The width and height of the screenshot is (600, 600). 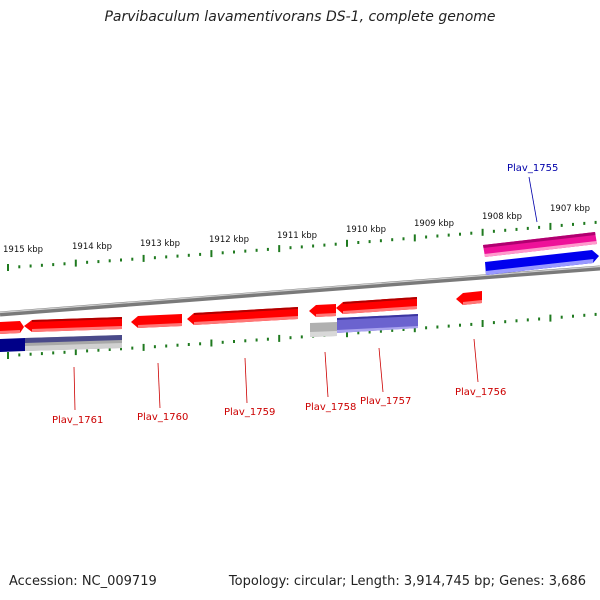 I want to click on scale-label: 1915 kbp, so click(x=23, y=250).